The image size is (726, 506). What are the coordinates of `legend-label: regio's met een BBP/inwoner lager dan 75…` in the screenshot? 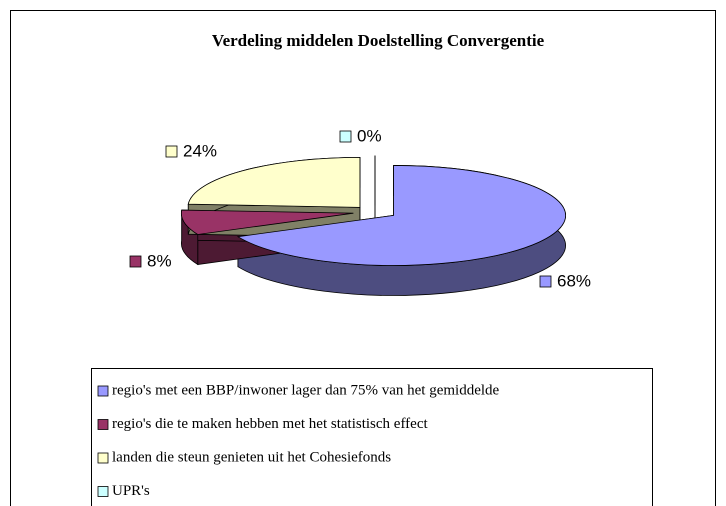 It's located at (306, 390).